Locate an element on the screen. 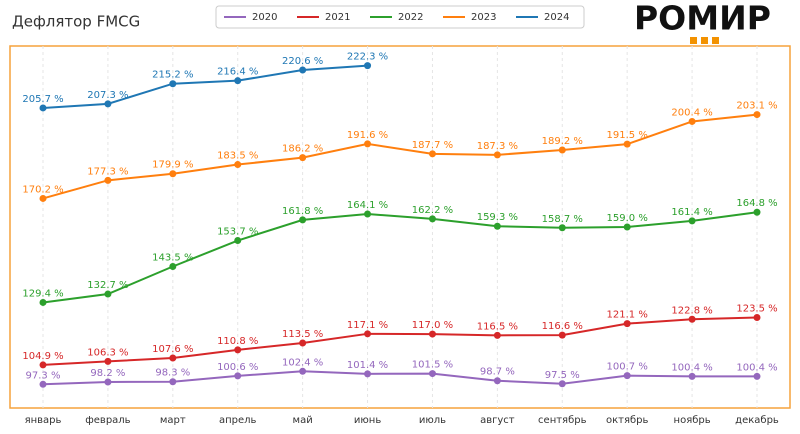  data-label: 207.3 % is located at coordinates (107, 95).